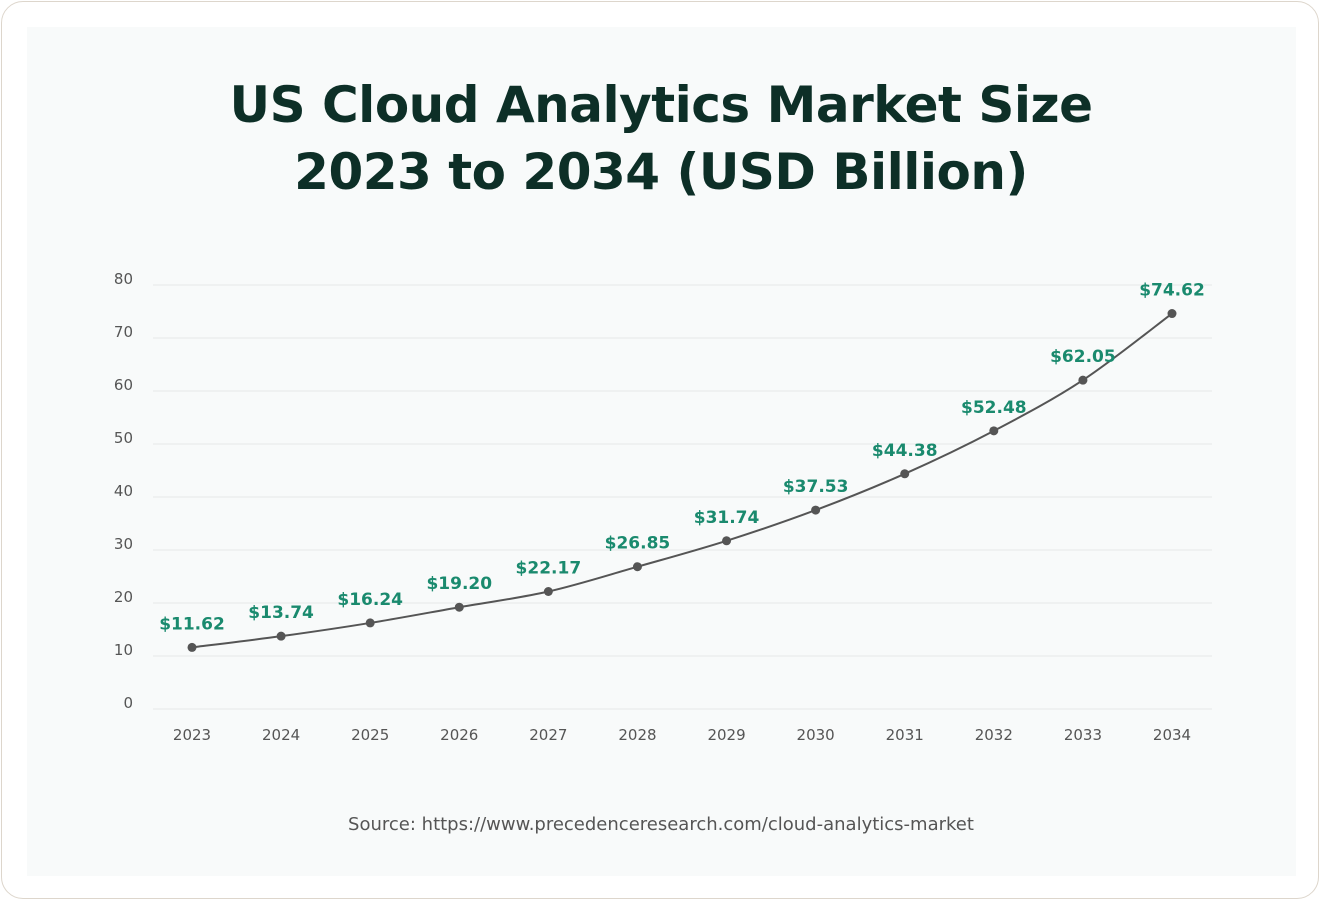 The image size is (1322, 902). Describe the element at coordinates (548, 735) in the screenshot. I see `x-tick-label: 2027` at that location.